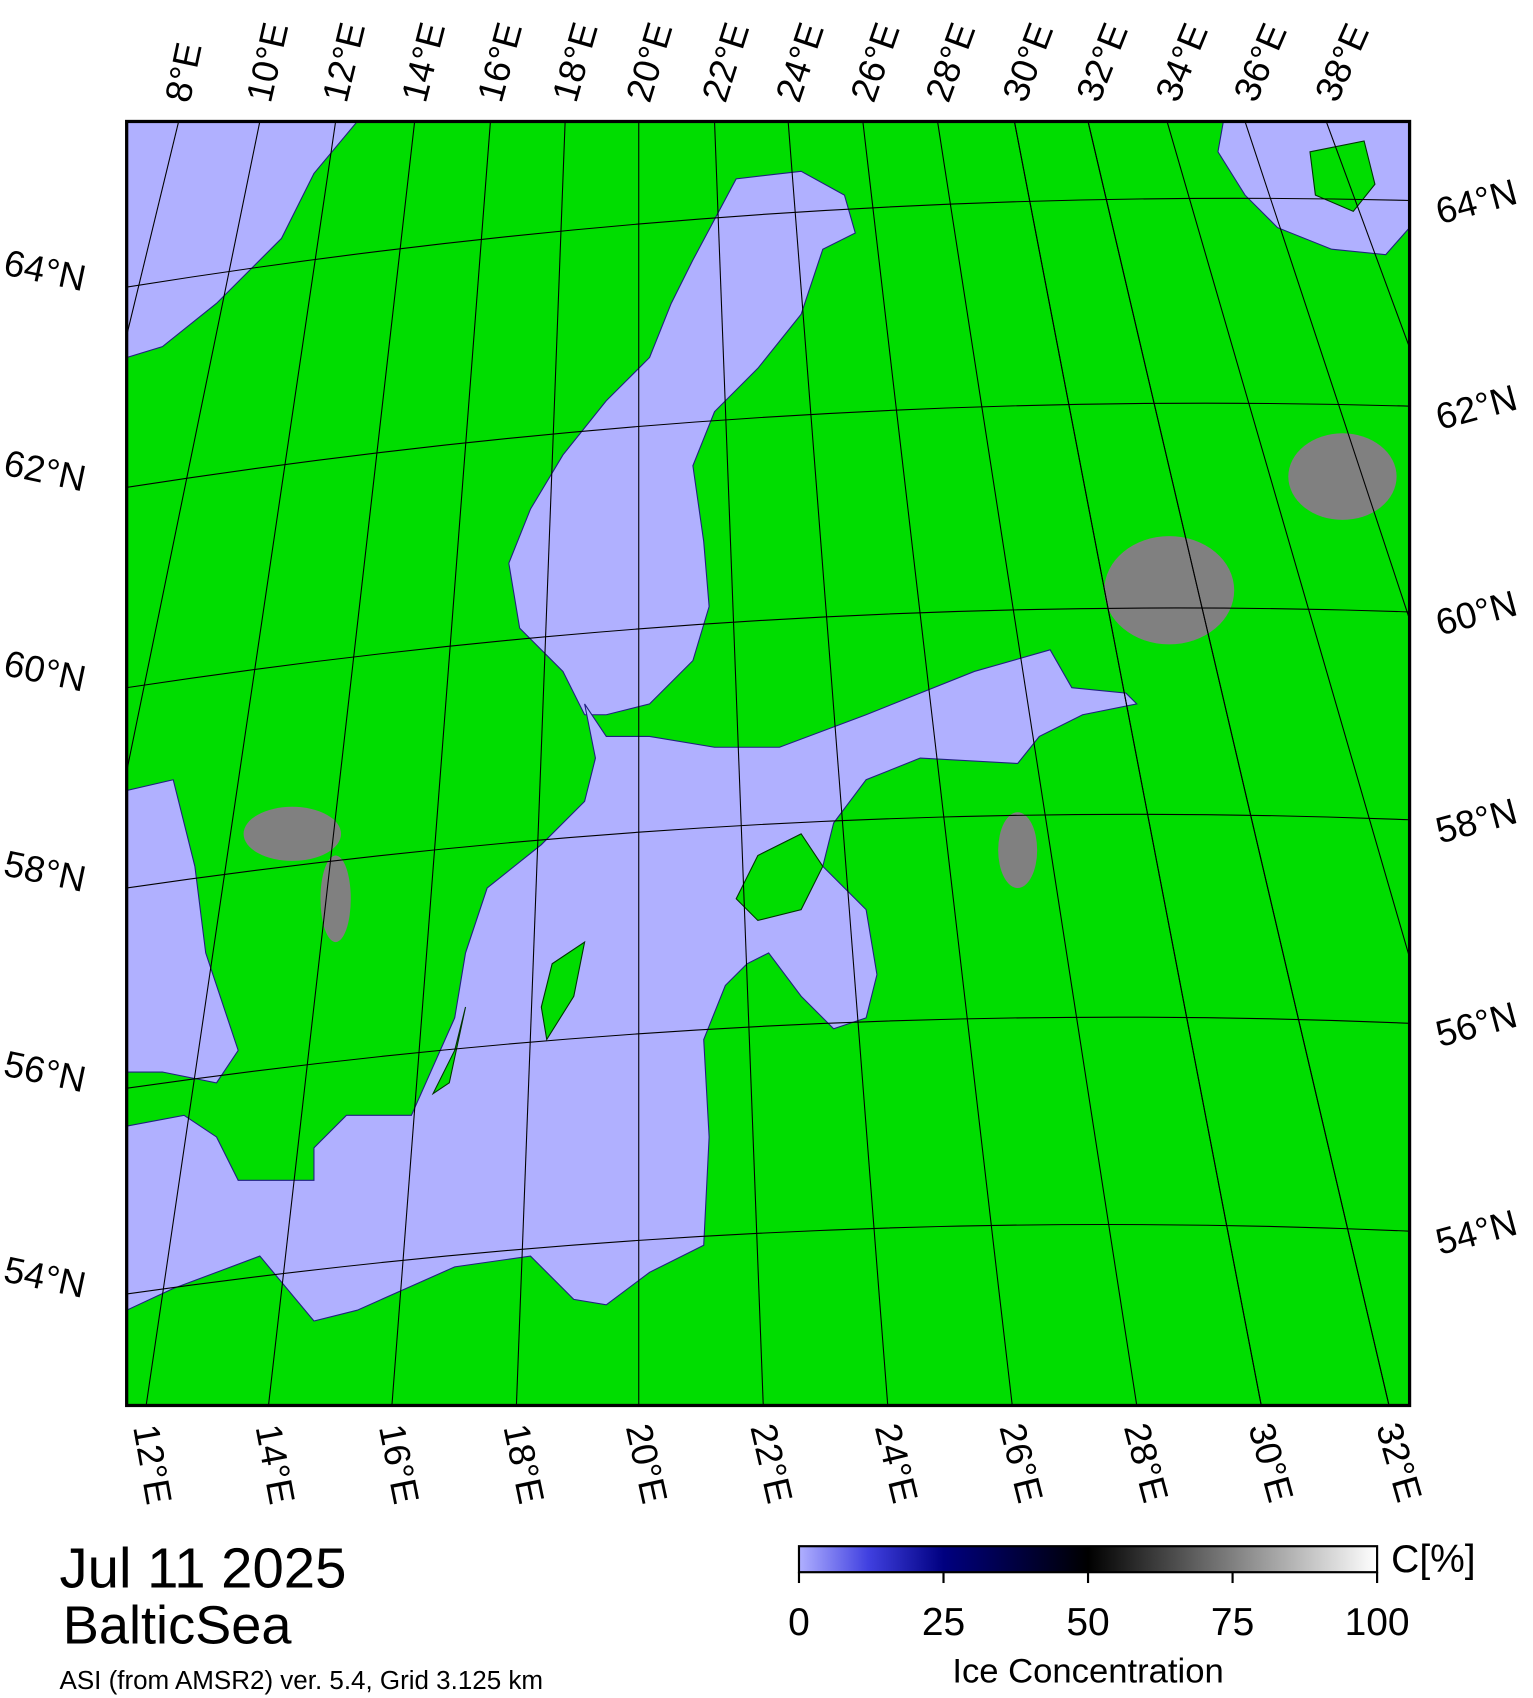 This screenshot has height=1698, width=1533. What do you see at coordinates (499, 62) in the screenshot?
I see `top-lon-label: 16°E` at bounding box center [499, 62].